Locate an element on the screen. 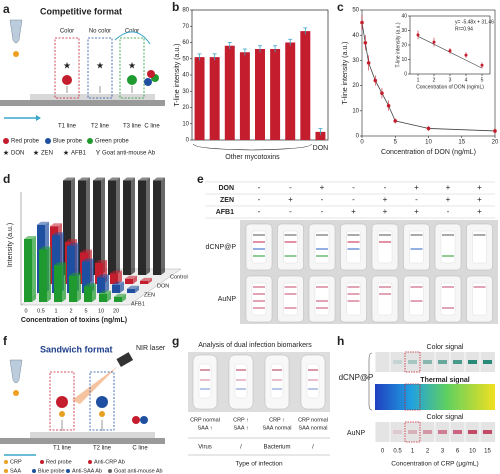 The width and height of the screenshot is (500, 474). x-axis-label: Concentration of DON (ng/mL) is located at coordinates (428, 152).